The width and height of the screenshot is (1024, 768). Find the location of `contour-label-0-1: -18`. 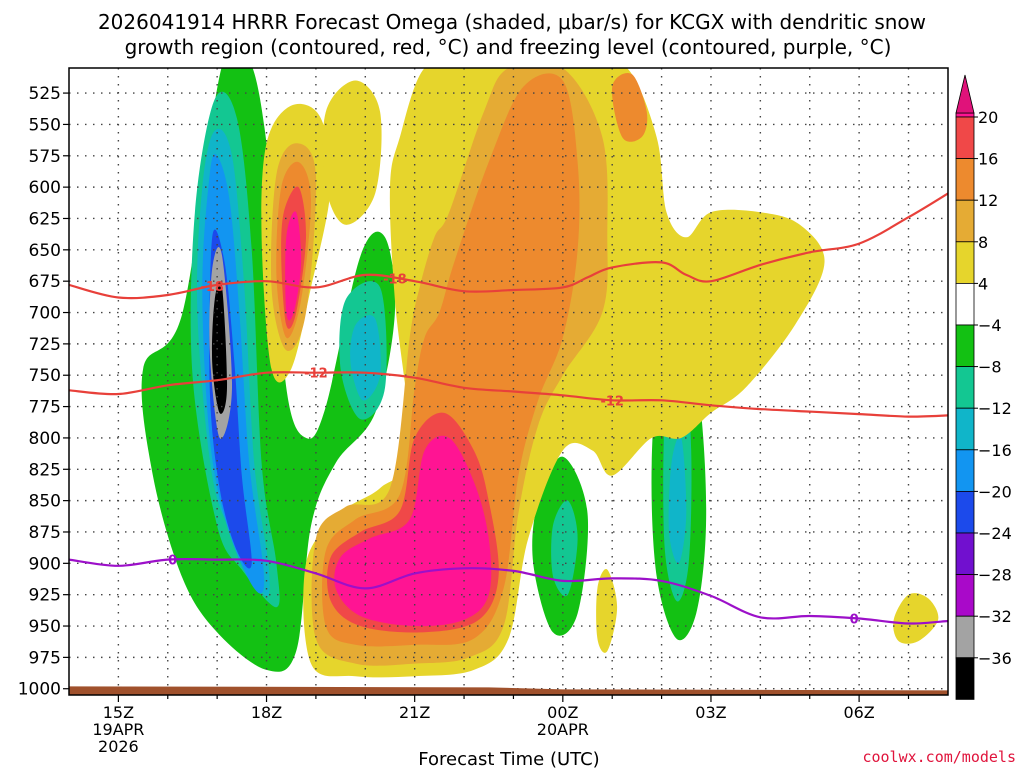

contour-label-0-1: -18 is located at coordinates (395, 280).